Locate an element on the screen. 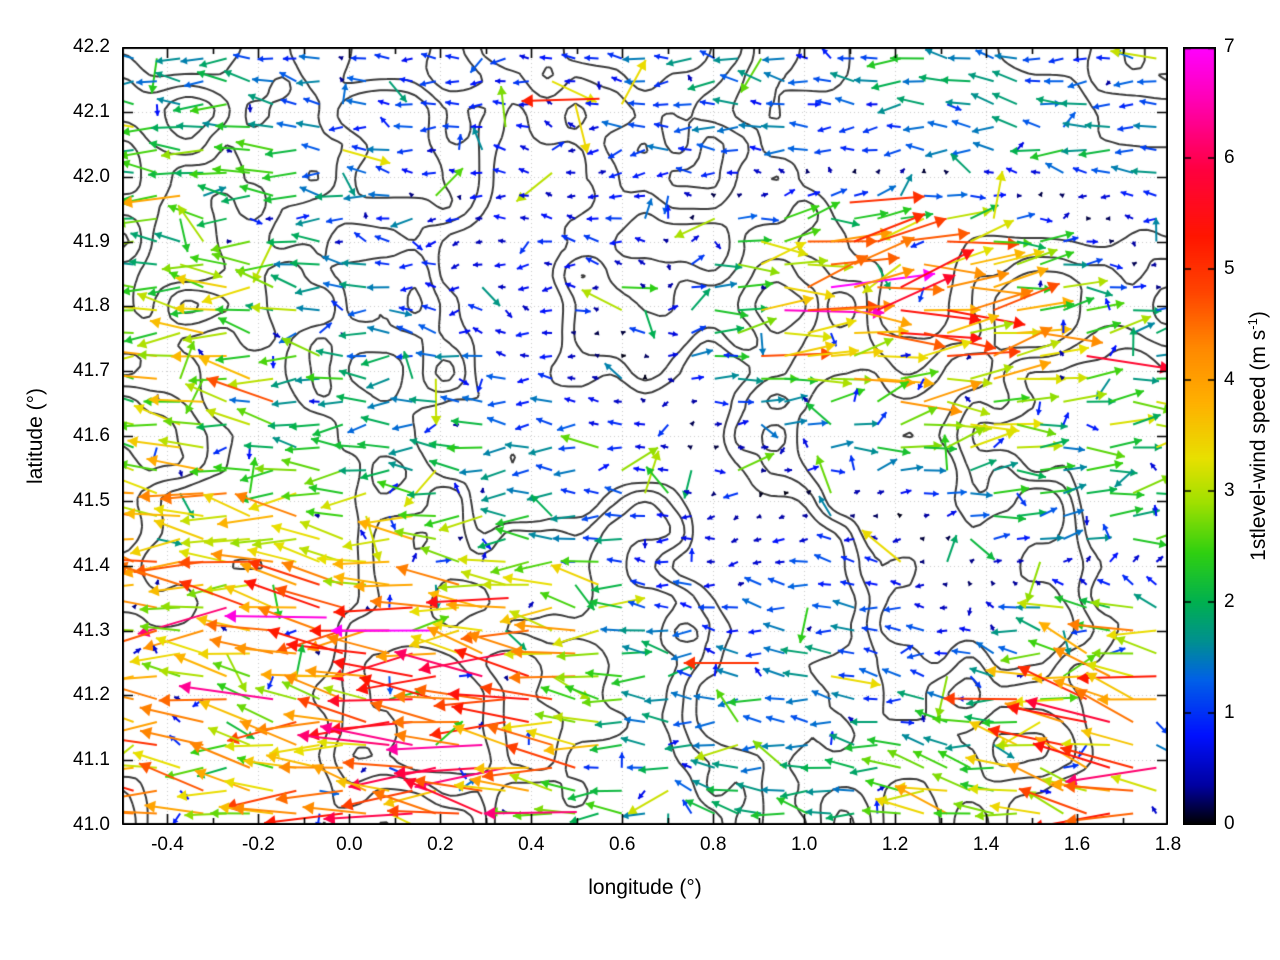  colorbar-label-text: 1stlevel-wind speed (m s is located at coordinates (1258, 445).